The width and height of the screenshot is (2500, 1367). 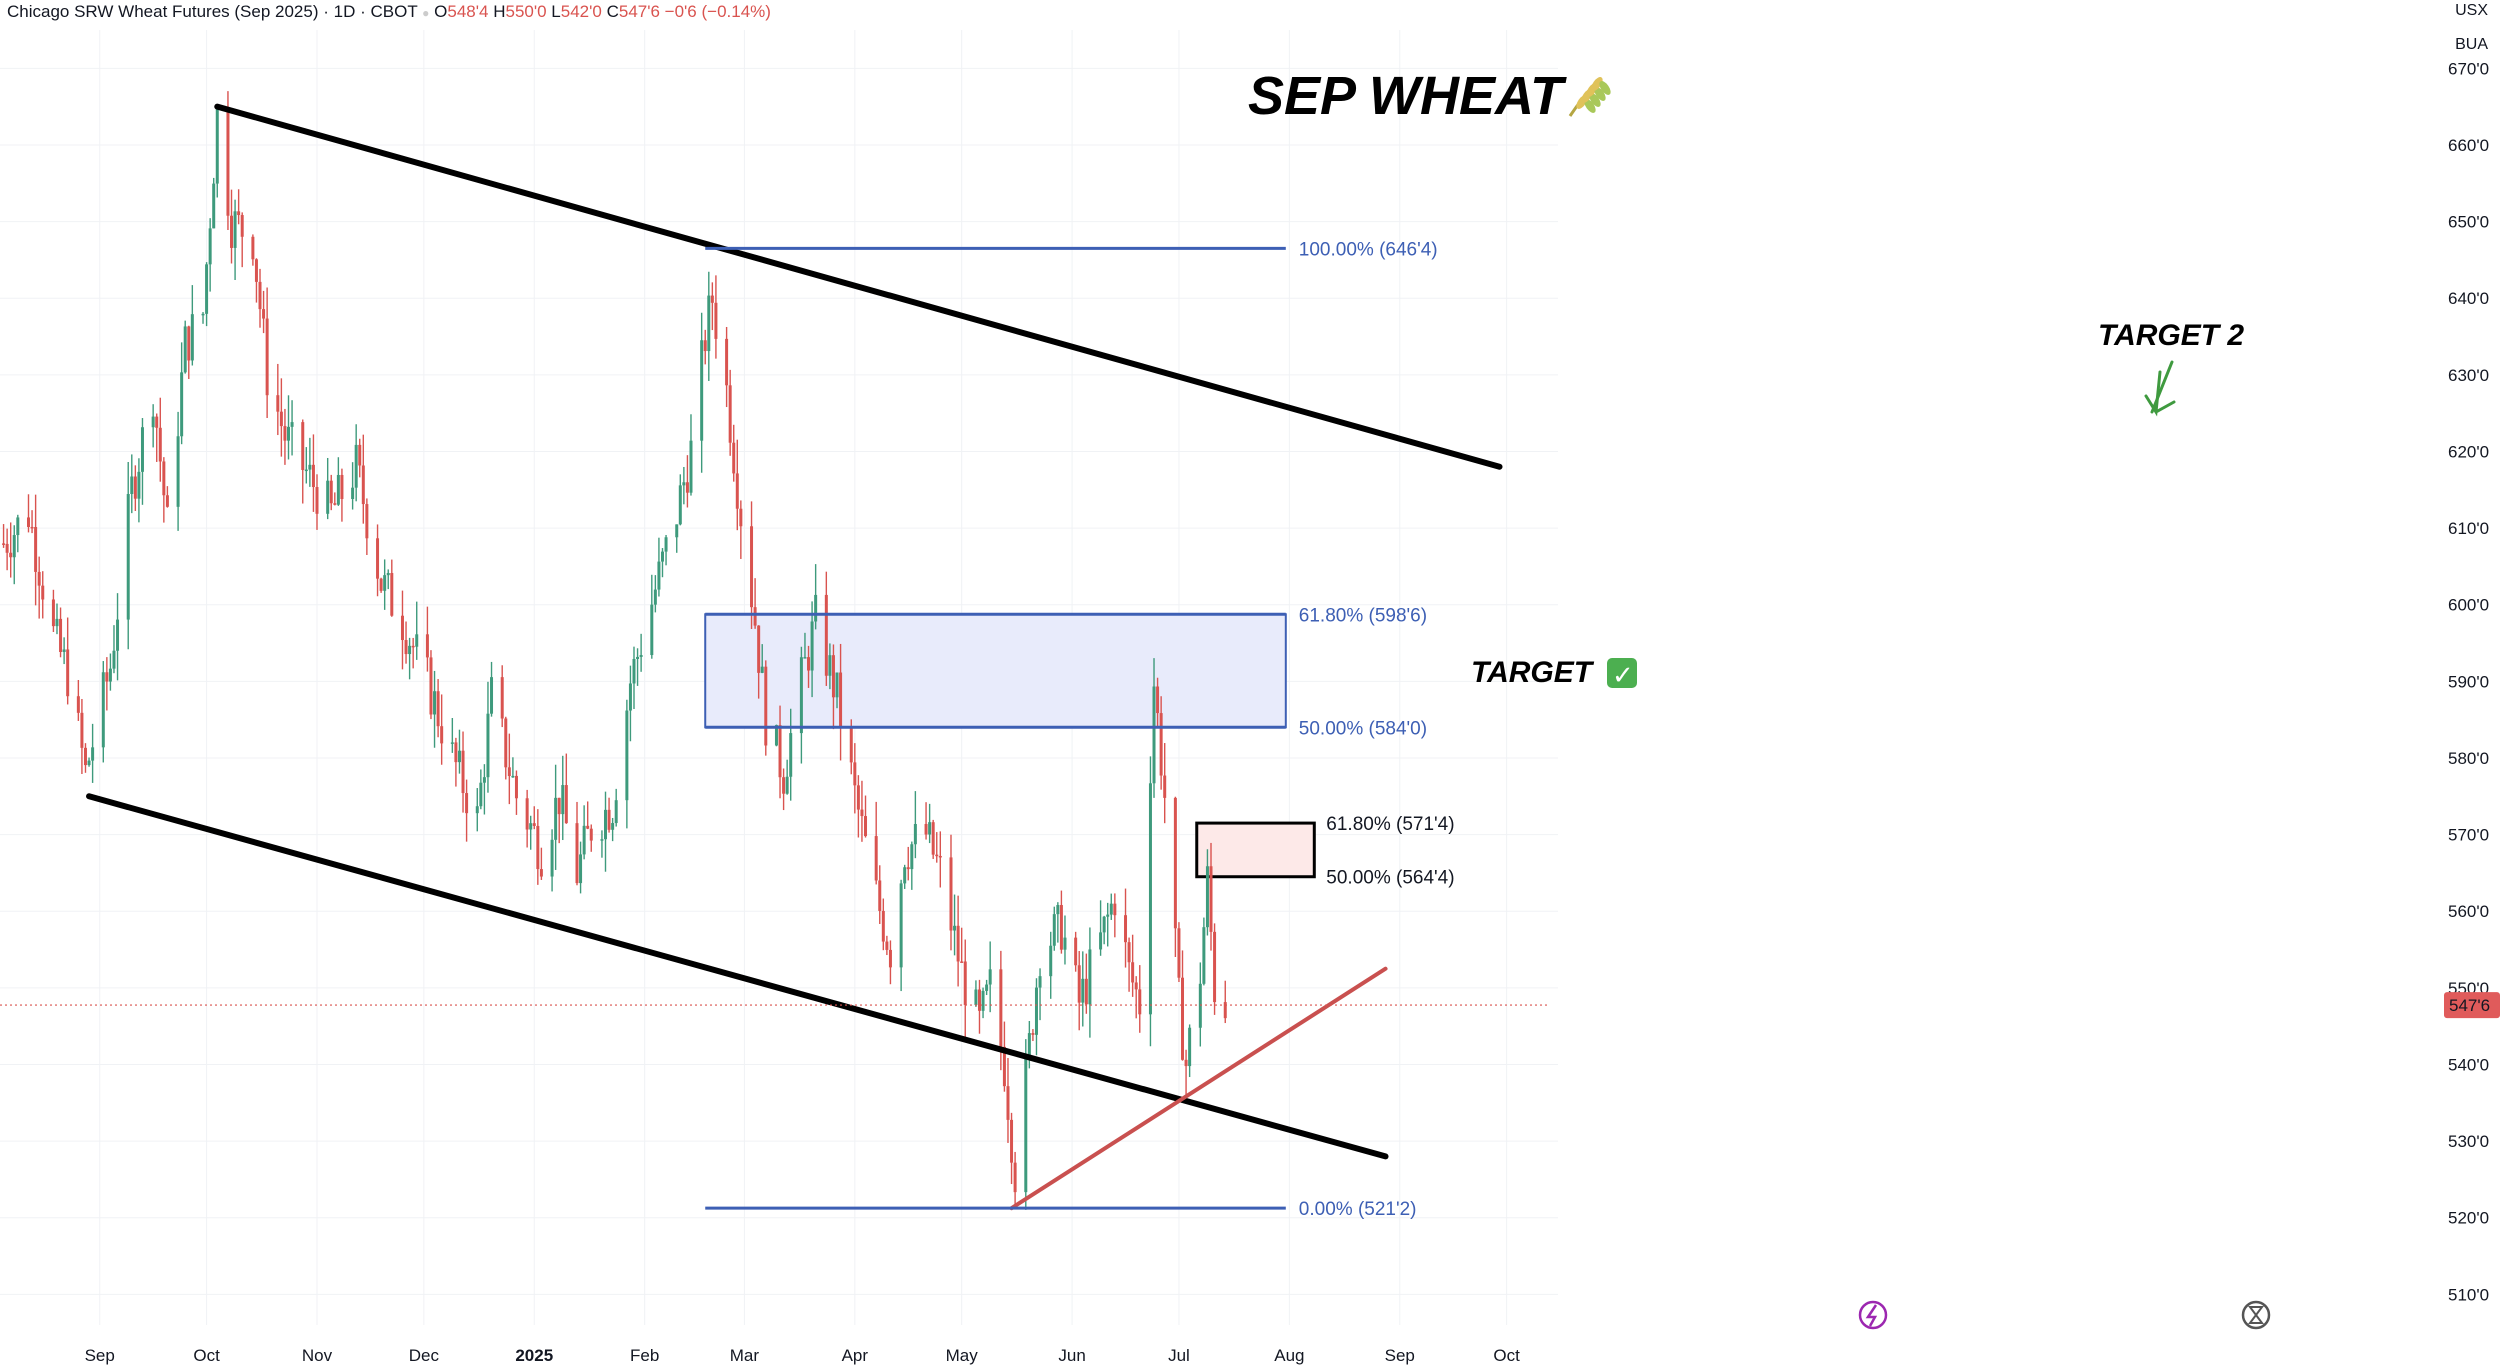 I want to click on y-tick-label: 630'0, so click(x=2468, y=375).